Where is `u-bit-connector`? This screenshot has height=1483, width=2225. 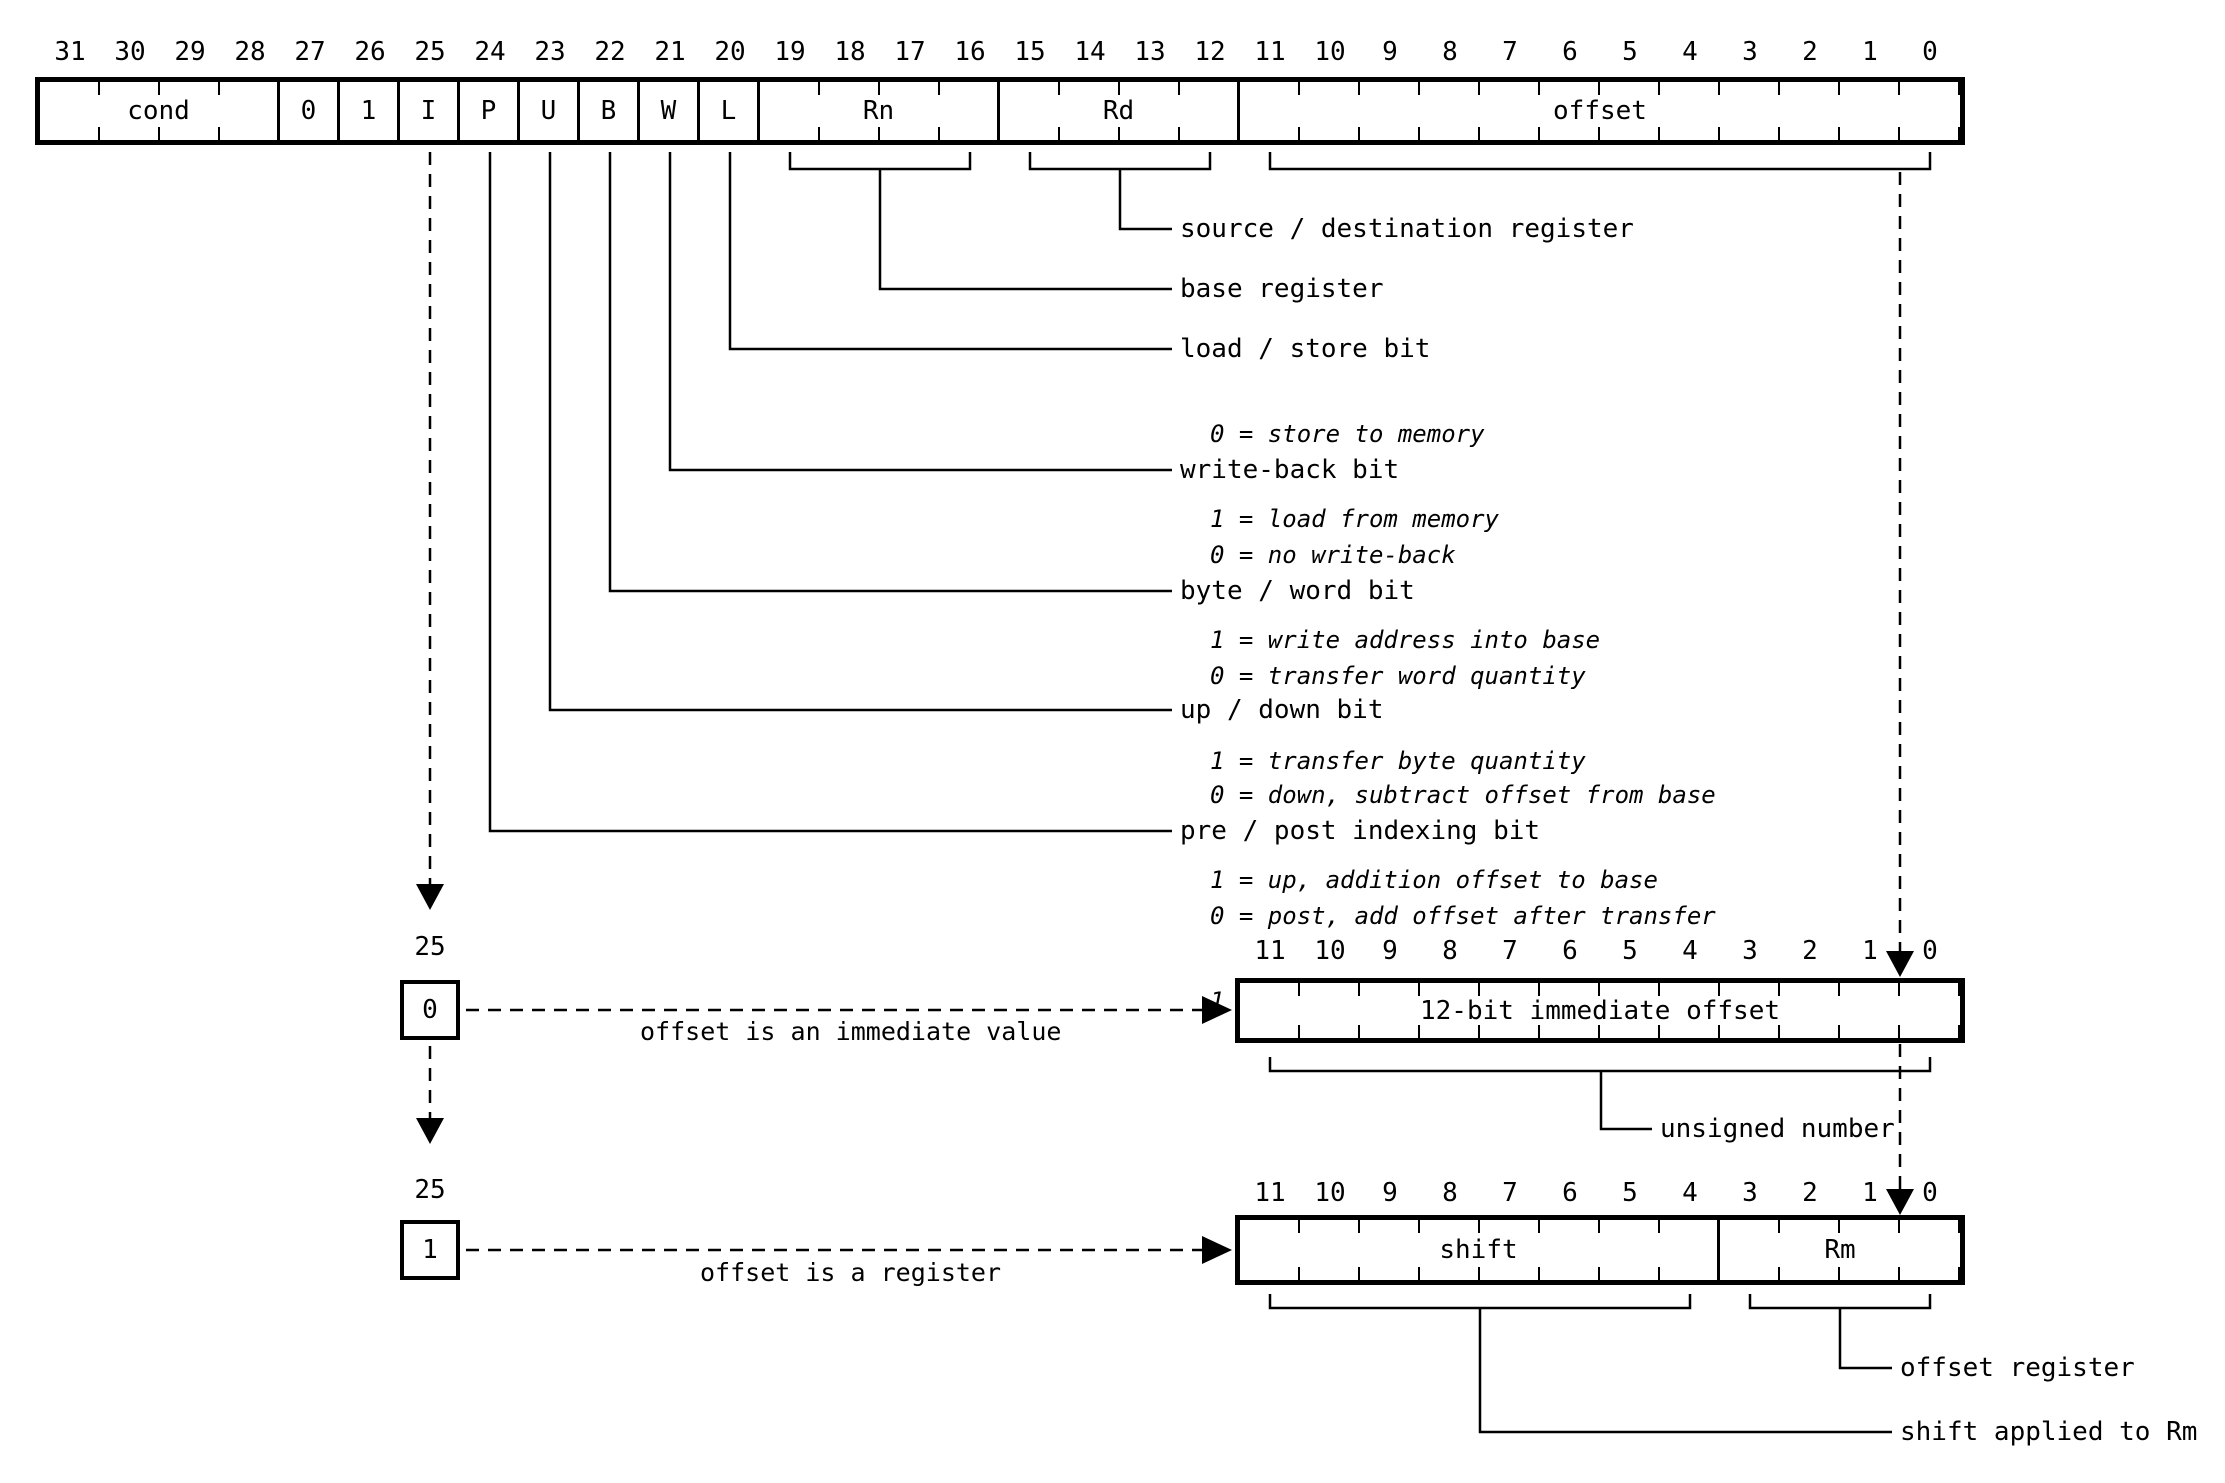 u-bit-connector is located at coordinates (860, 432).